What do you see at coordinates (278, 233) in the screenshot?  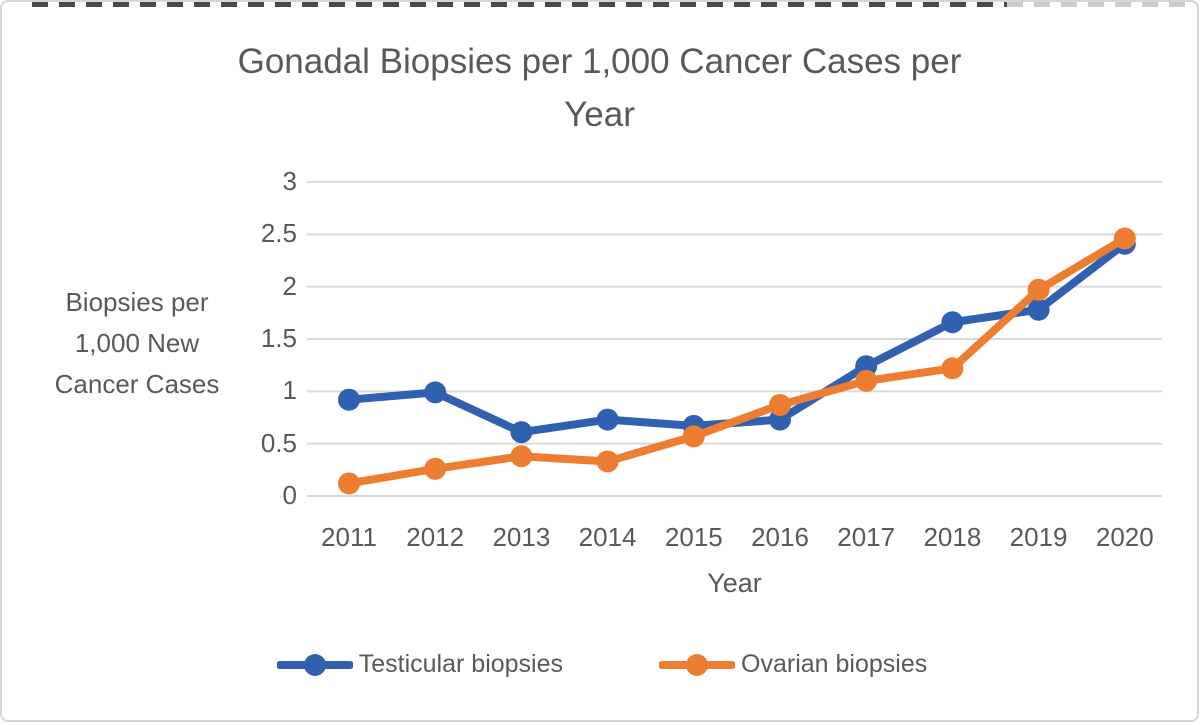 I see `y-tick-label: 2.5` at bounding box center [278, 233].